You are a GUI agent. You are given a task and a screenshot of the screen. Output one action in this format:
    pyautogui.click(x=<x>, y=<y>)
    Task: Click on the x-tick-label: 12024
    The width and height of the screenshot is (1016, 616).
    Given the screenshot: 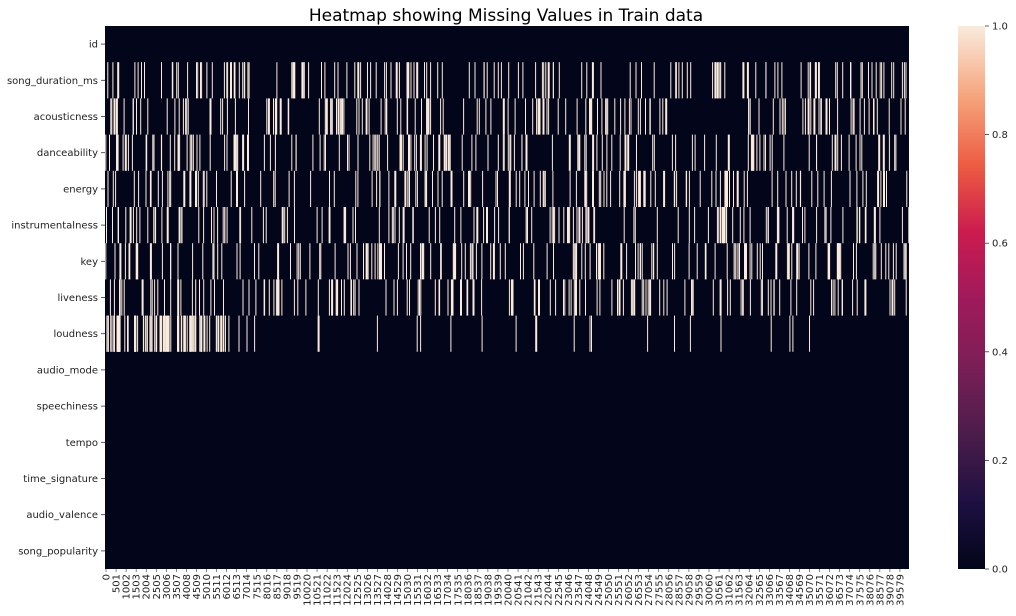 What is the action you would take?
    pyautogui.click(x=348, y=590)
    